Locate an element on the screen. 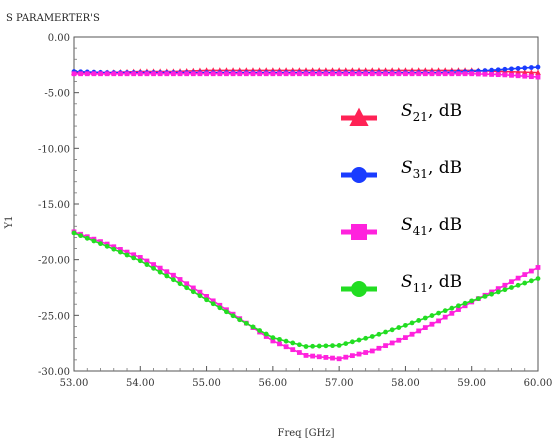  y-tick-label: -10.00 is located at coordinates (54, 149).